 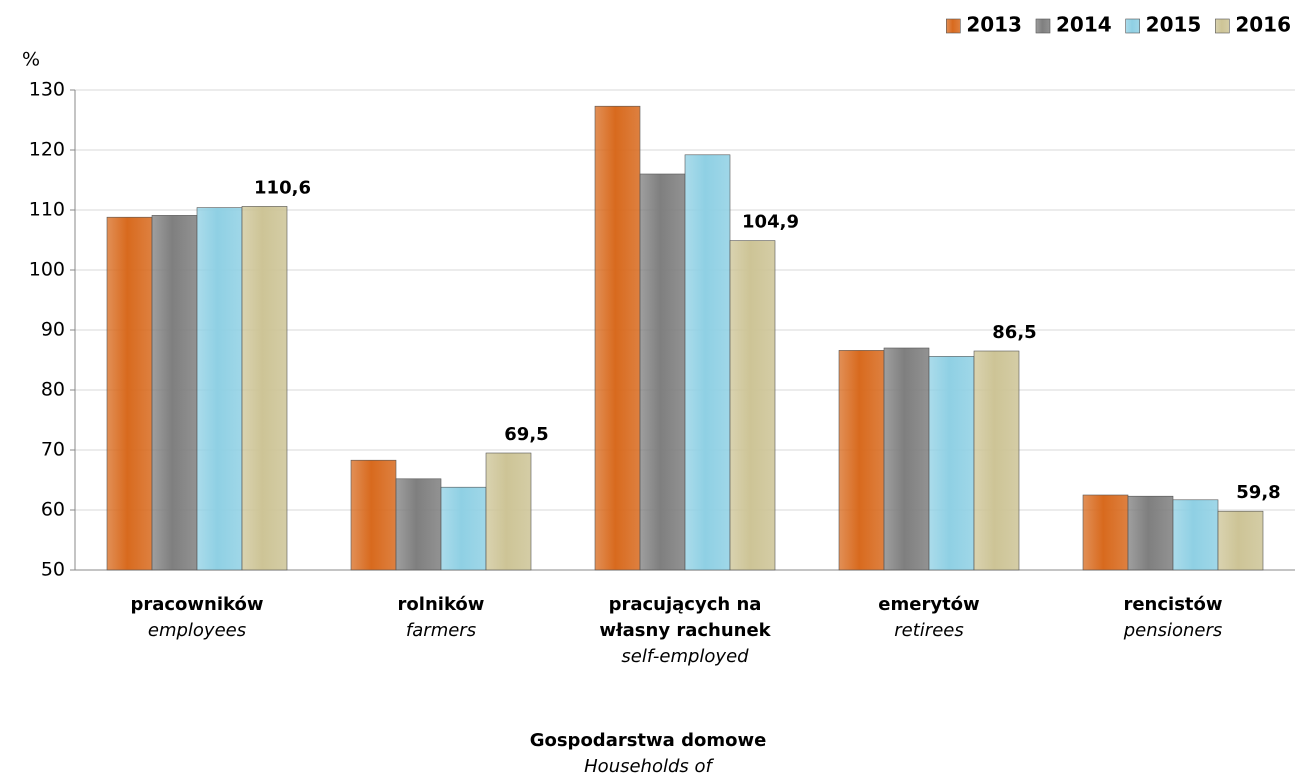 What do you see at coordinates (1263, 25) in the screenshot?
I see `legend-label: 2016` at bounding box center [1263, 25].